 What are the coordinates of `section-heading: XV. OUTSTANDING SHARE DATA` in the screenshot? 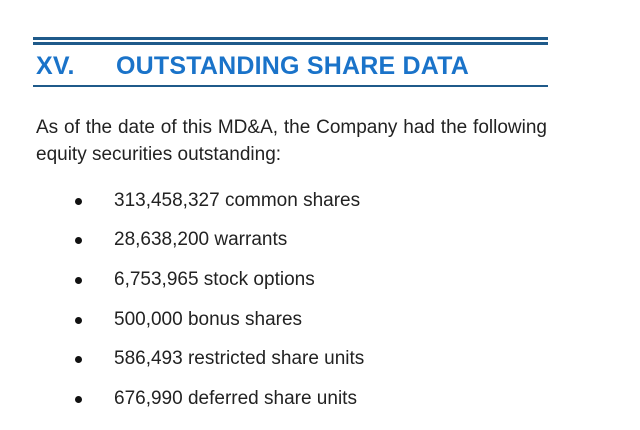 It's located at (252, 66).